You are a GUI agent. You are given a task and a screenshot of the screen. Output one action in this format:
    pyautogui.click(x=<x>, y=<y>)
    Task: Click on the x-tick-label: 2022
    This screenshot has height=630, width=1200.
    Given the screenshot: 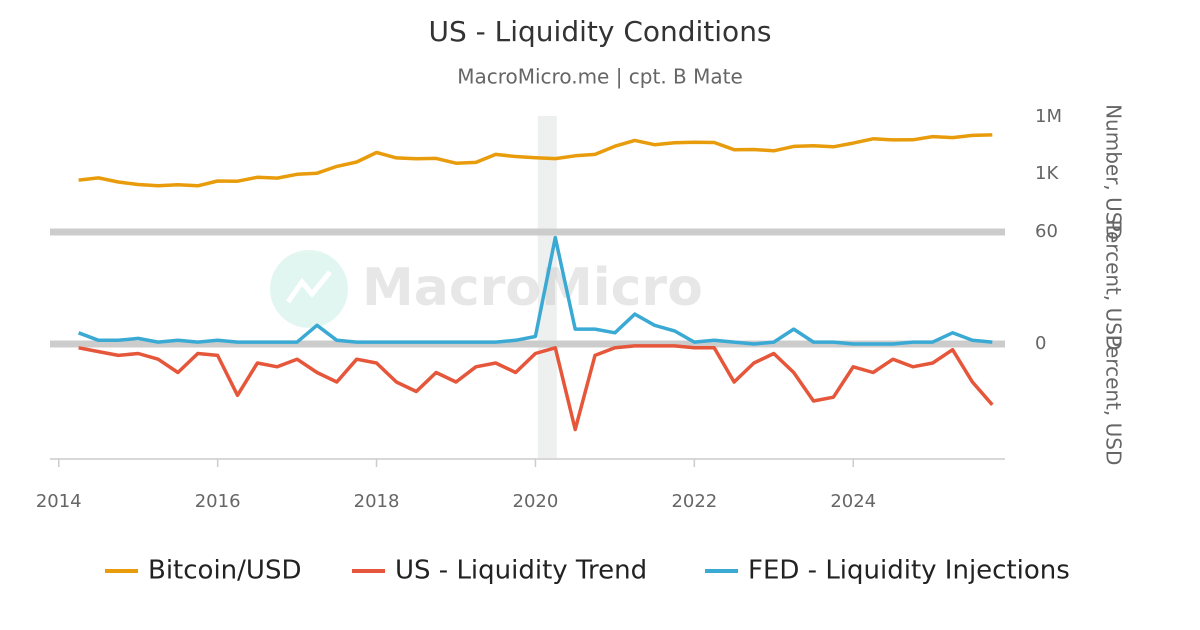 What is the action you would take?
    pyautogui.click(x=694, y=501)
    